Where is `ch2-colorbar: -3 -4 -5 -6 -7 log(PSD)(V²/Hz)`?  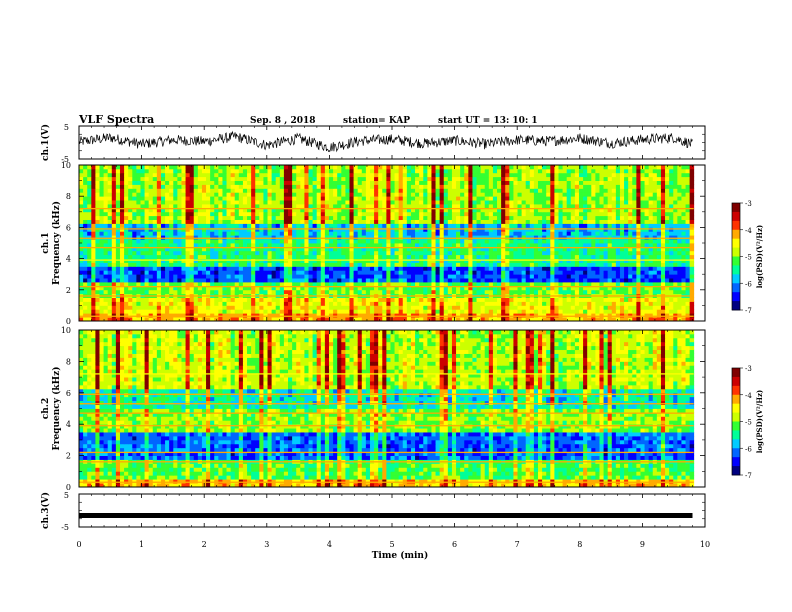
ch2-colorbar: -3 -4 -5 -6 -7 log(PSD)(V²/Hz) is located at coordinates (747, 422).